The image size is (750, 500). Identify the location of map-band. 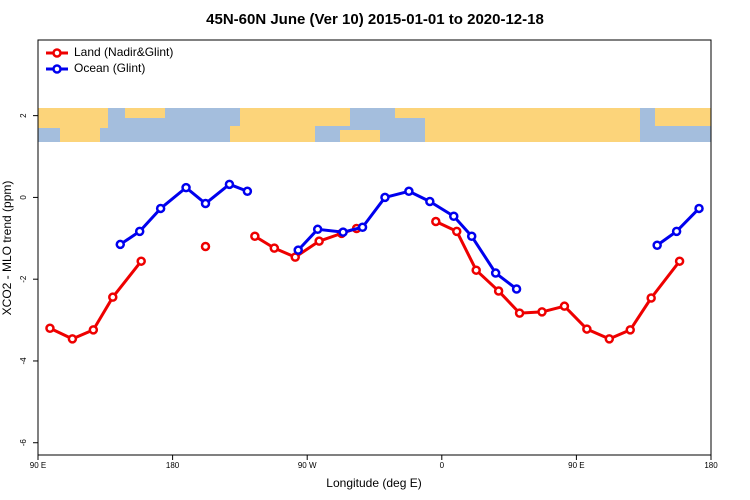
(374, 125).